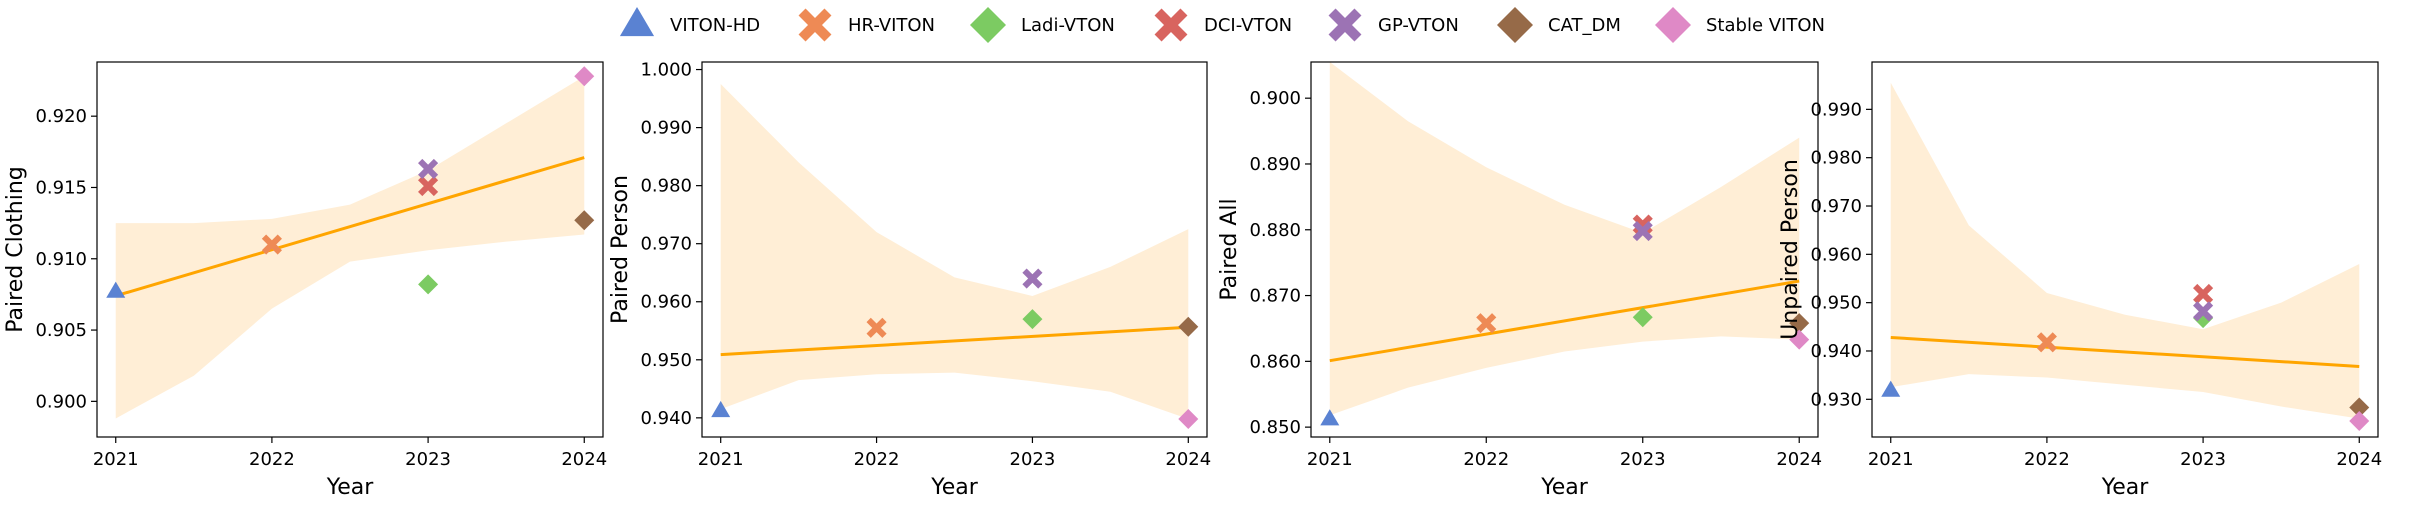  Describe the element at coordinates (61, 330) in the screenshot. I see `y-tick-label: 0.905` at that location.